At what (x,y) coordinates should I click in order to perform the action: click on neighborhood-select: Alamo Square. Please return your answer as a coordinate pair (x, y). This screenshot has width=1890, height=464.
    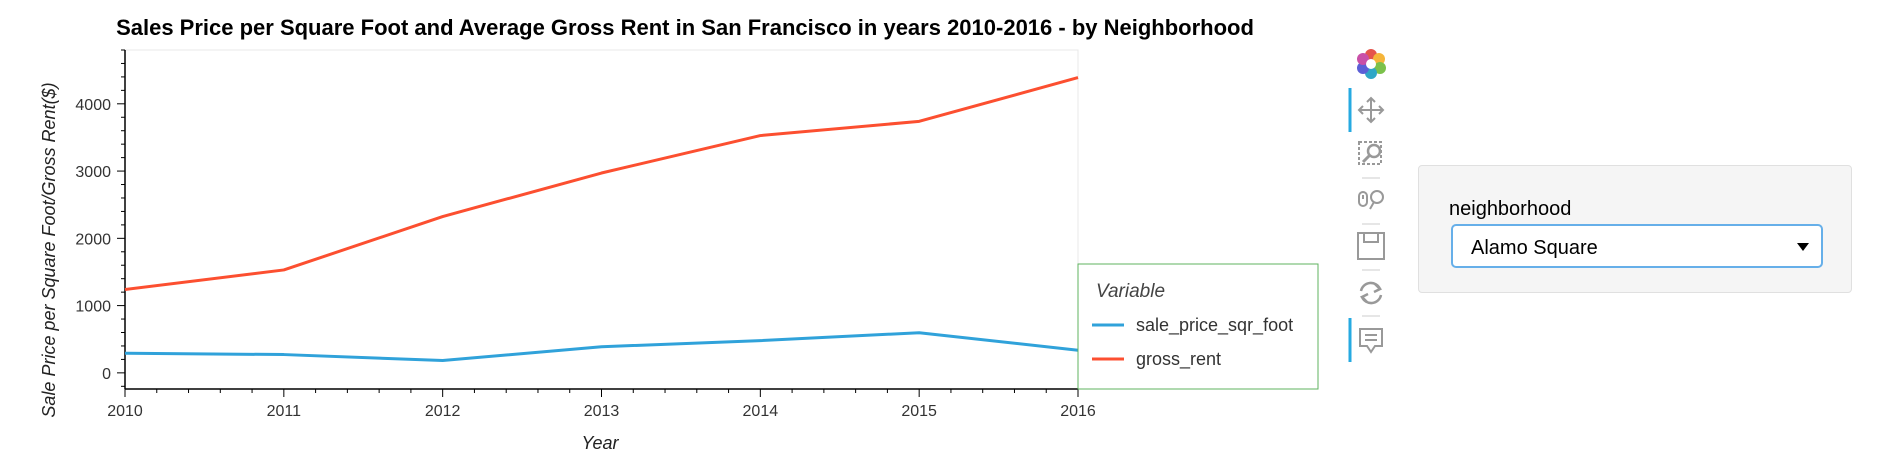
    Looking at the image, I should click on (1637, 246).